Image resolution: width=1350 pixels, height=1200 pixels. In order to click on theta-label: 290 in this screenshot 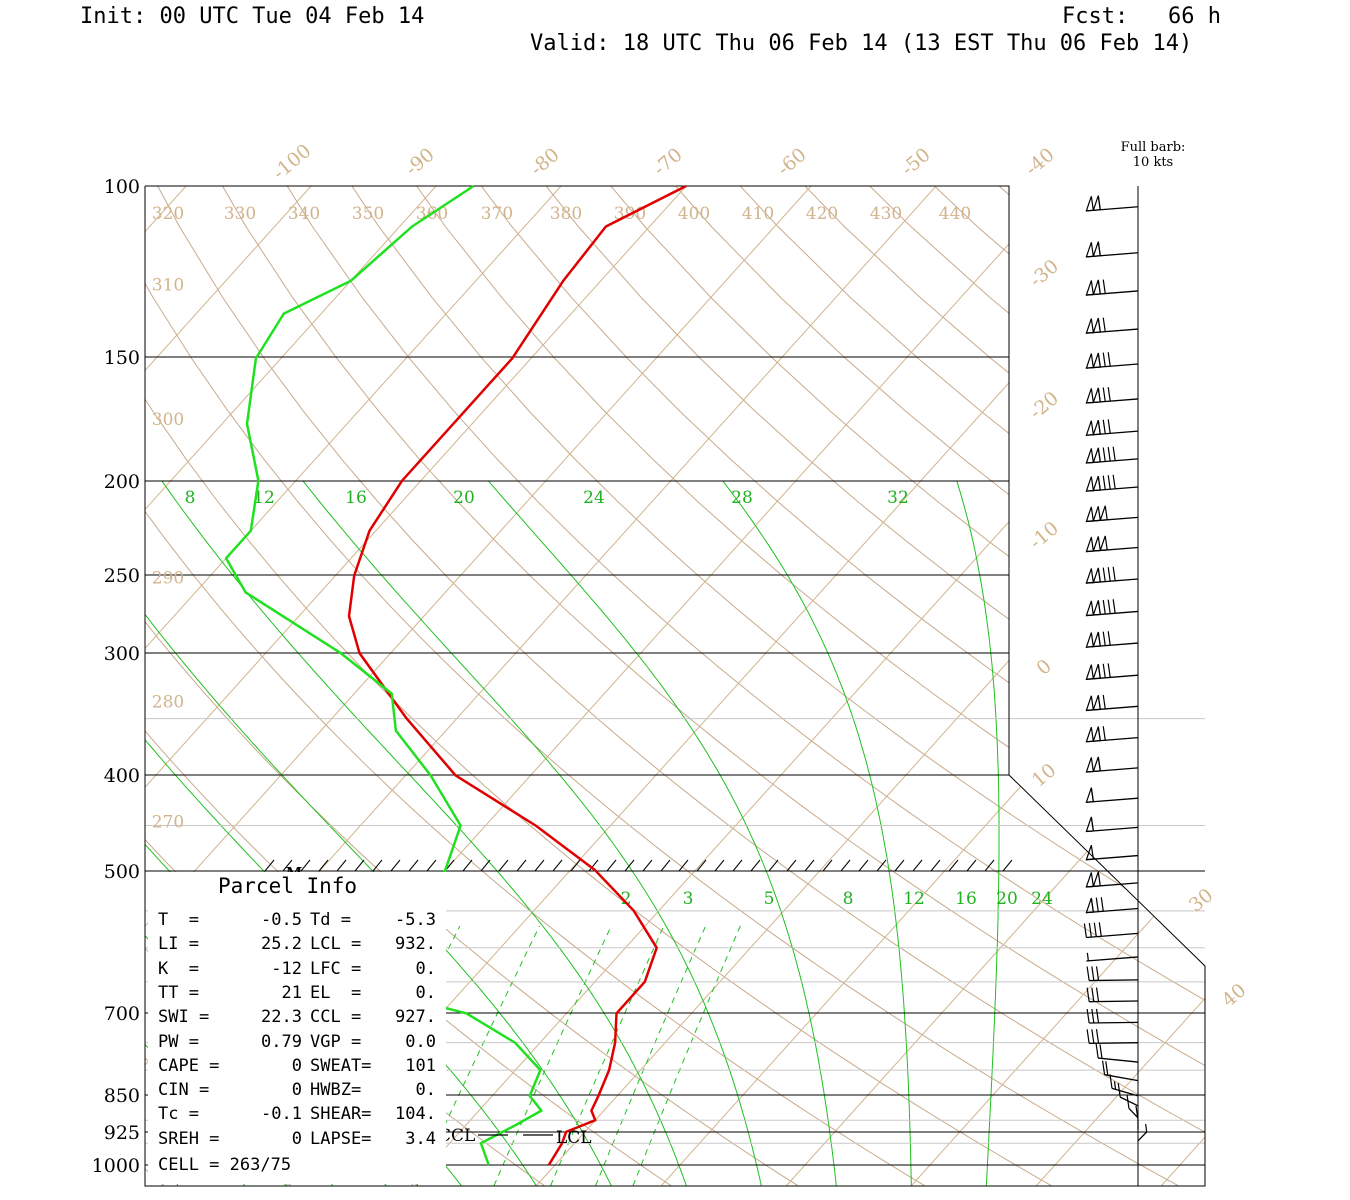, I will do `click(168, 578)`.